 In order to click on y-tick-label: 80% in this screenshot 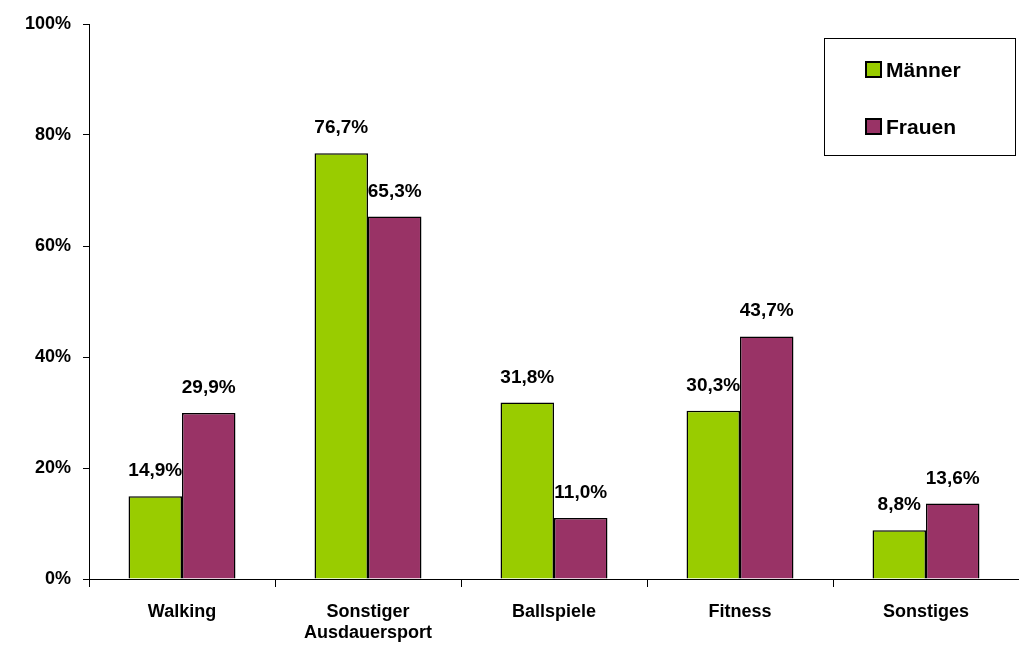, I will do `click(52, 133)`.